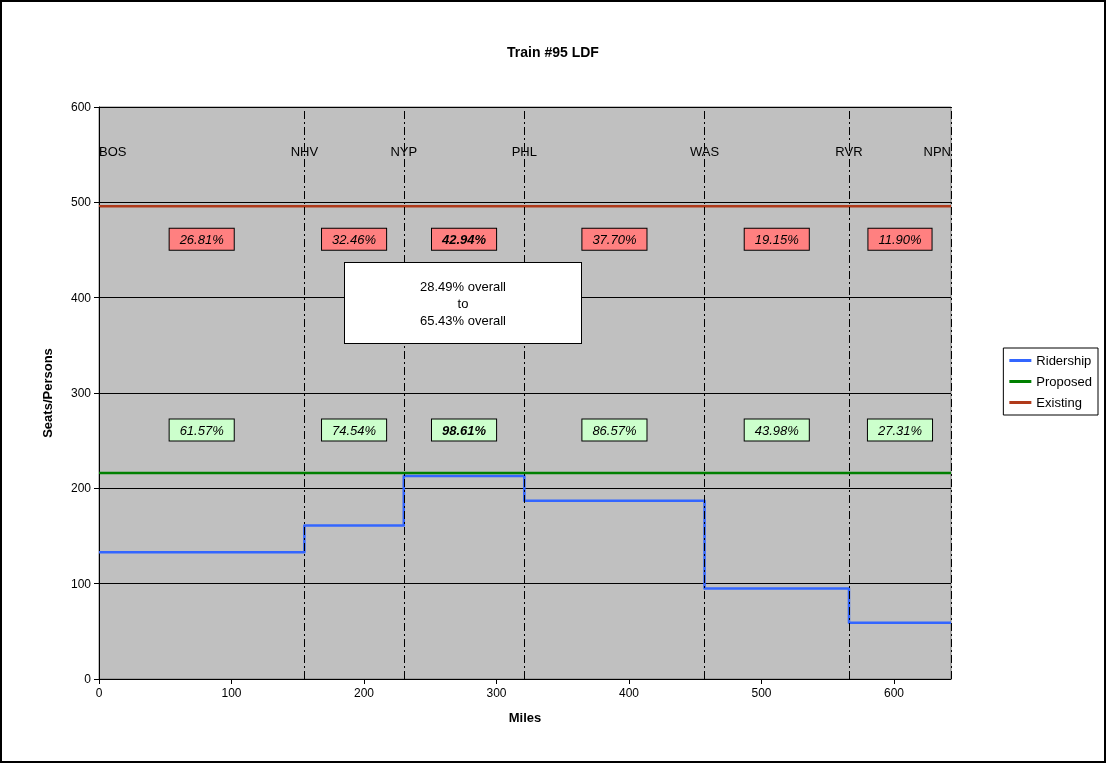  Describe the element at coordinates (776, 239) in the screenshot. I see `annotation: 19.15%` at that location.